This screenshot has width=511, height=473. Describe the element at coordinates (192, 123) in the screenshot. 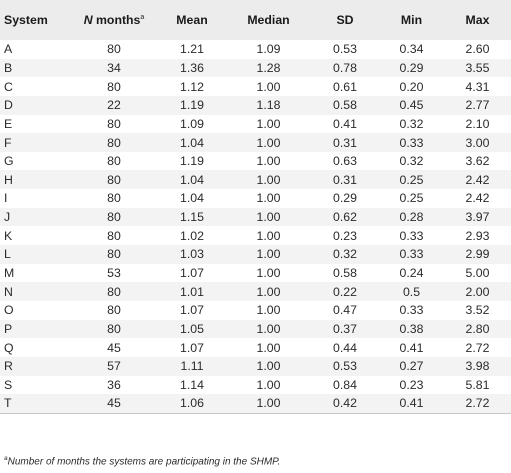

I see `cell-mean: 1.09` at that location.